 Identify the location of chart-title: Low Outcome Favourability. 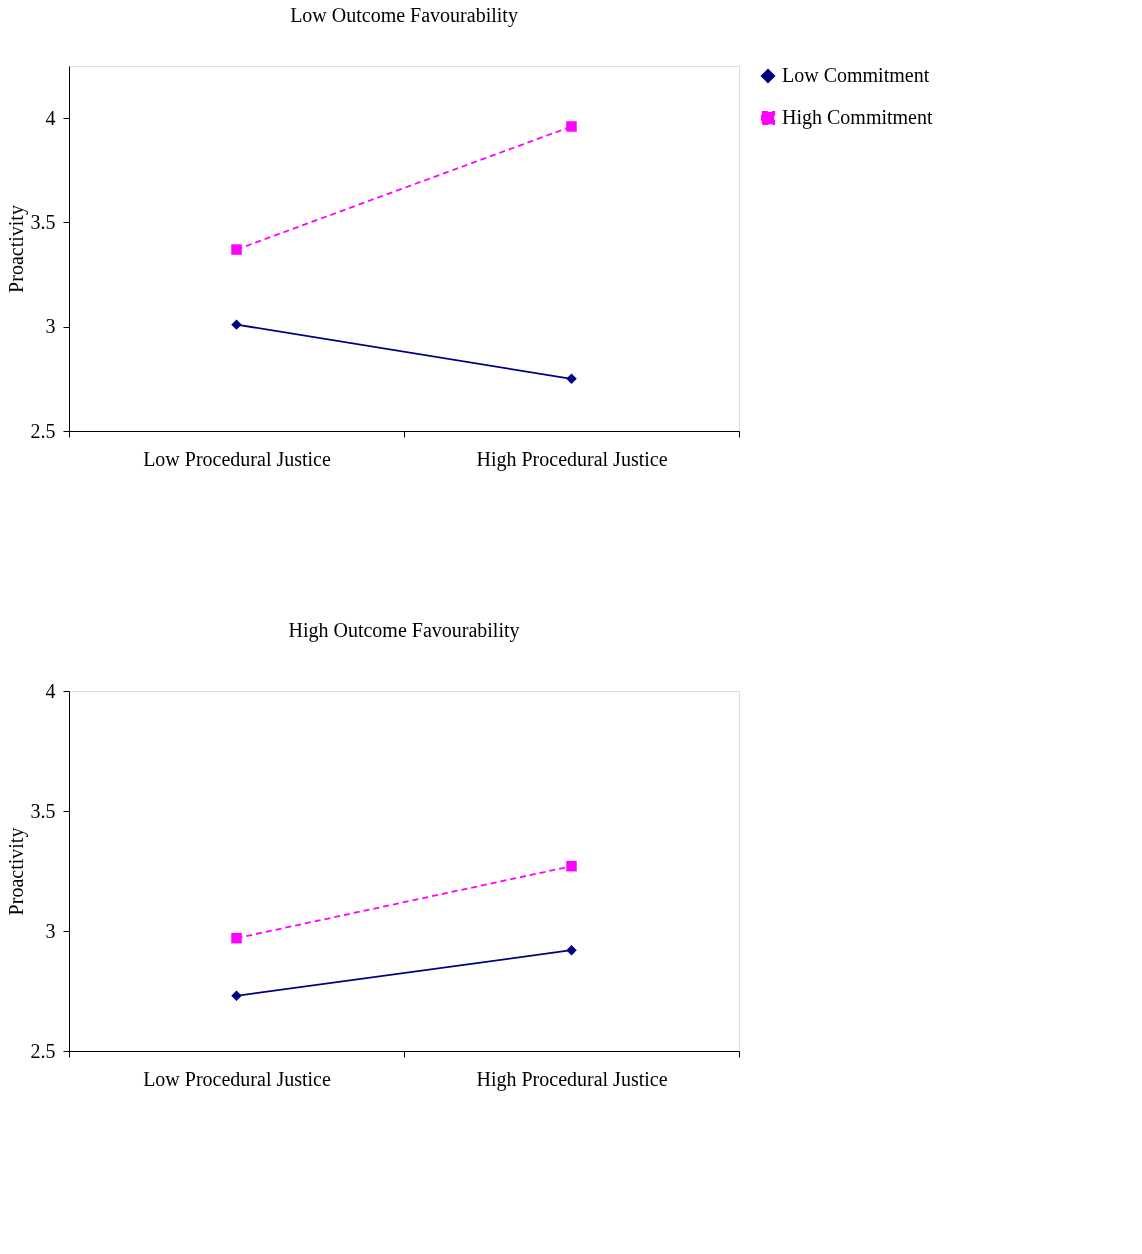
(404, 15).